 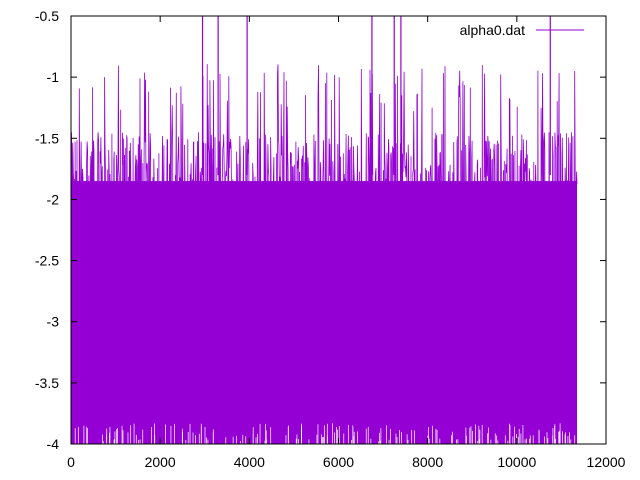 I want to click on x-tick-label: 8000, so click(x=427, y=462).